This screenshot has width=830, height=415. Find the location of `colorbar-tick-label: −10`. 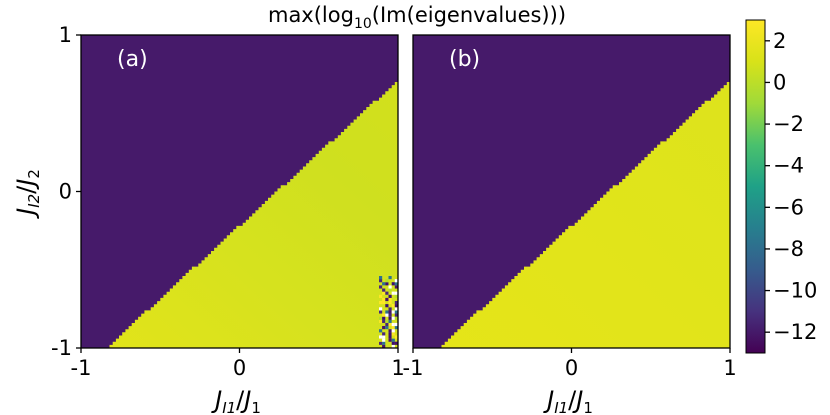

colorbar-tick-label: −10 is located at coordinates (795, 291).